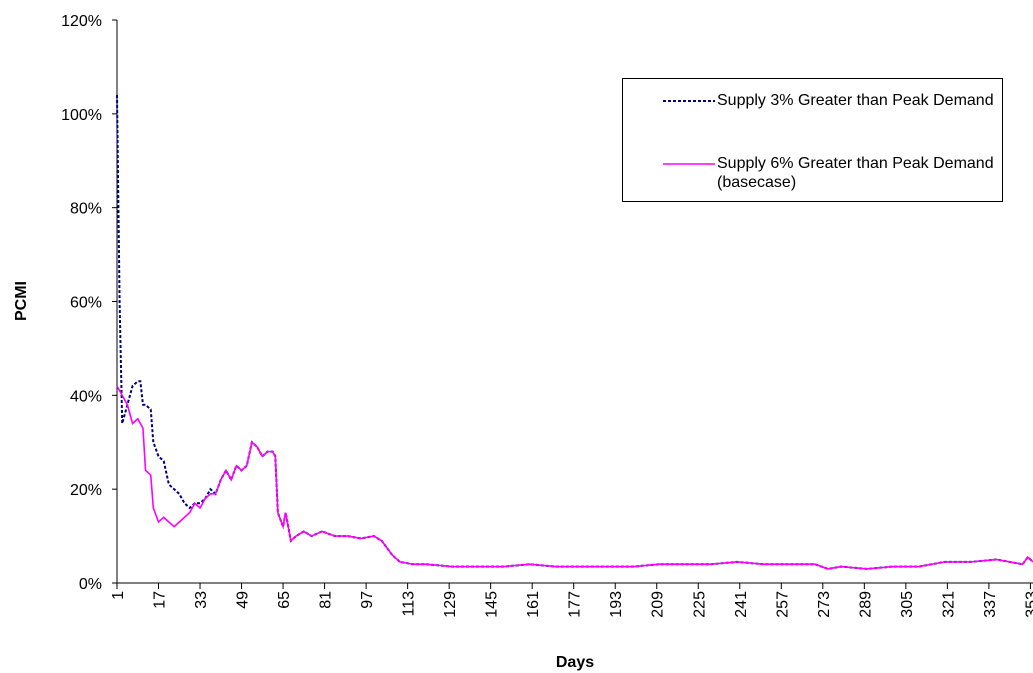  I want to click on x-tick-label: 257, so click(782, 604).